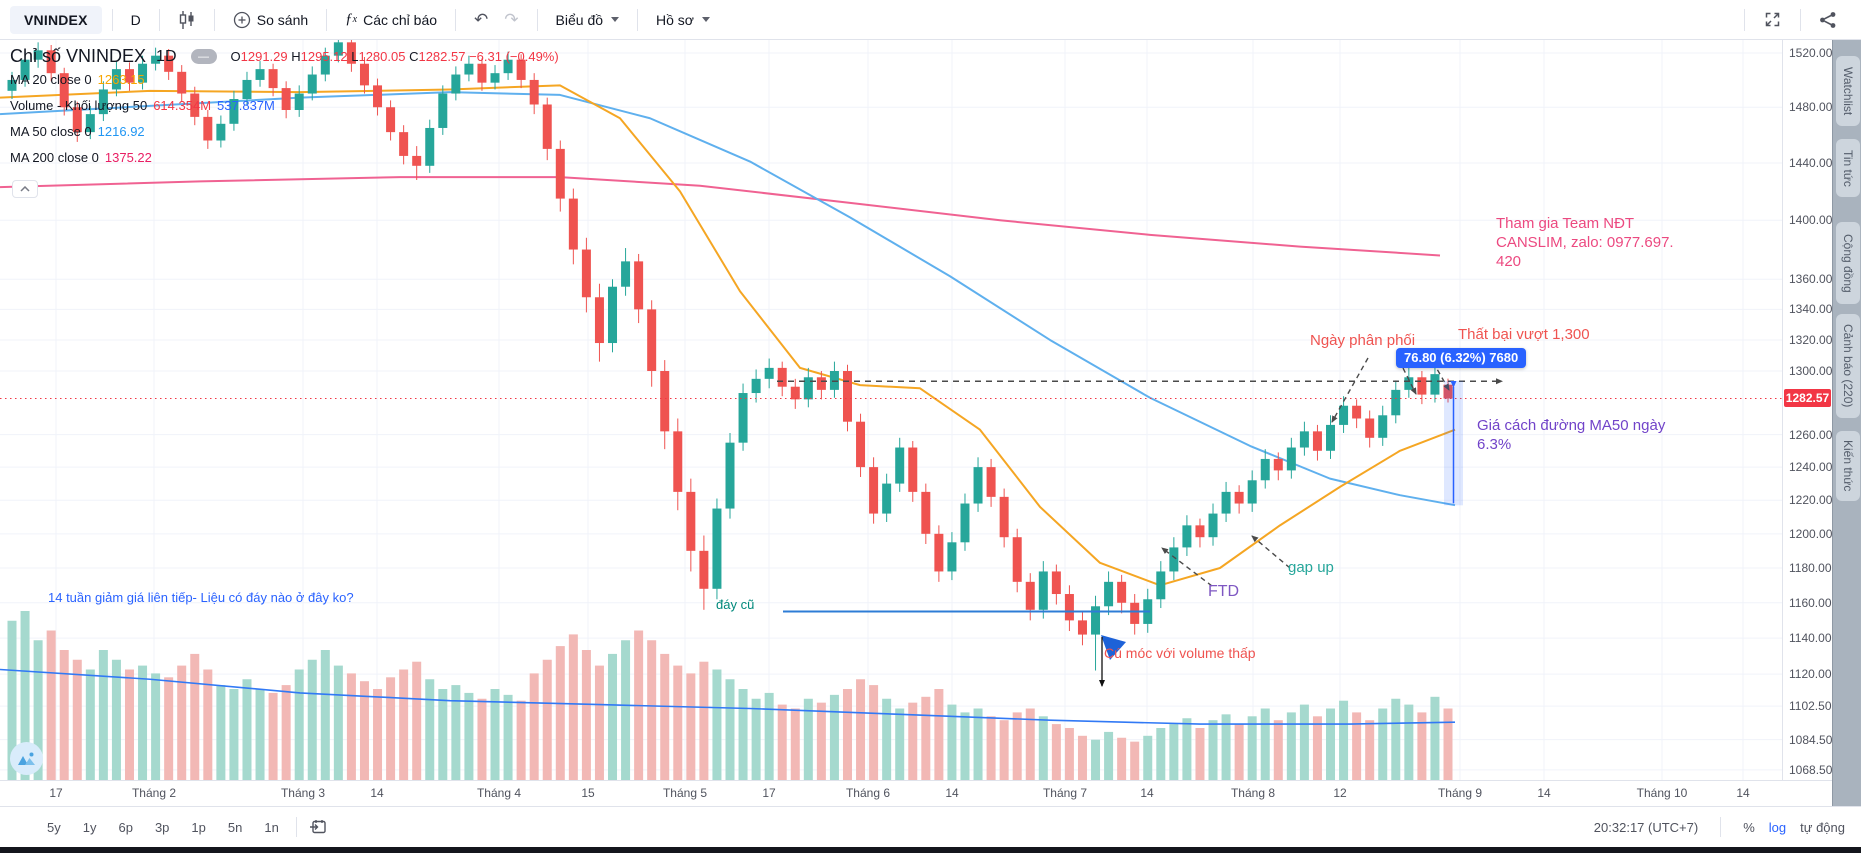  Describe the element at coordinates (1828, 20) in the screenshot. I see `share-button` at that location.